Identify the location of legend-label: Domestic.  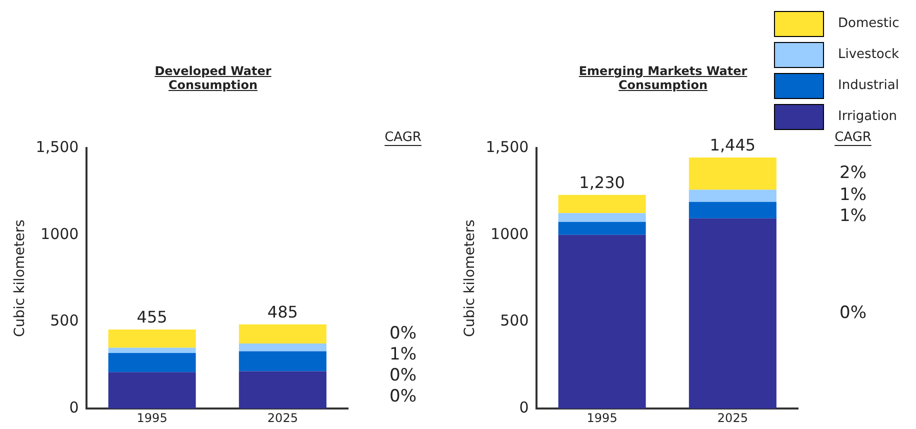
(869, 23).